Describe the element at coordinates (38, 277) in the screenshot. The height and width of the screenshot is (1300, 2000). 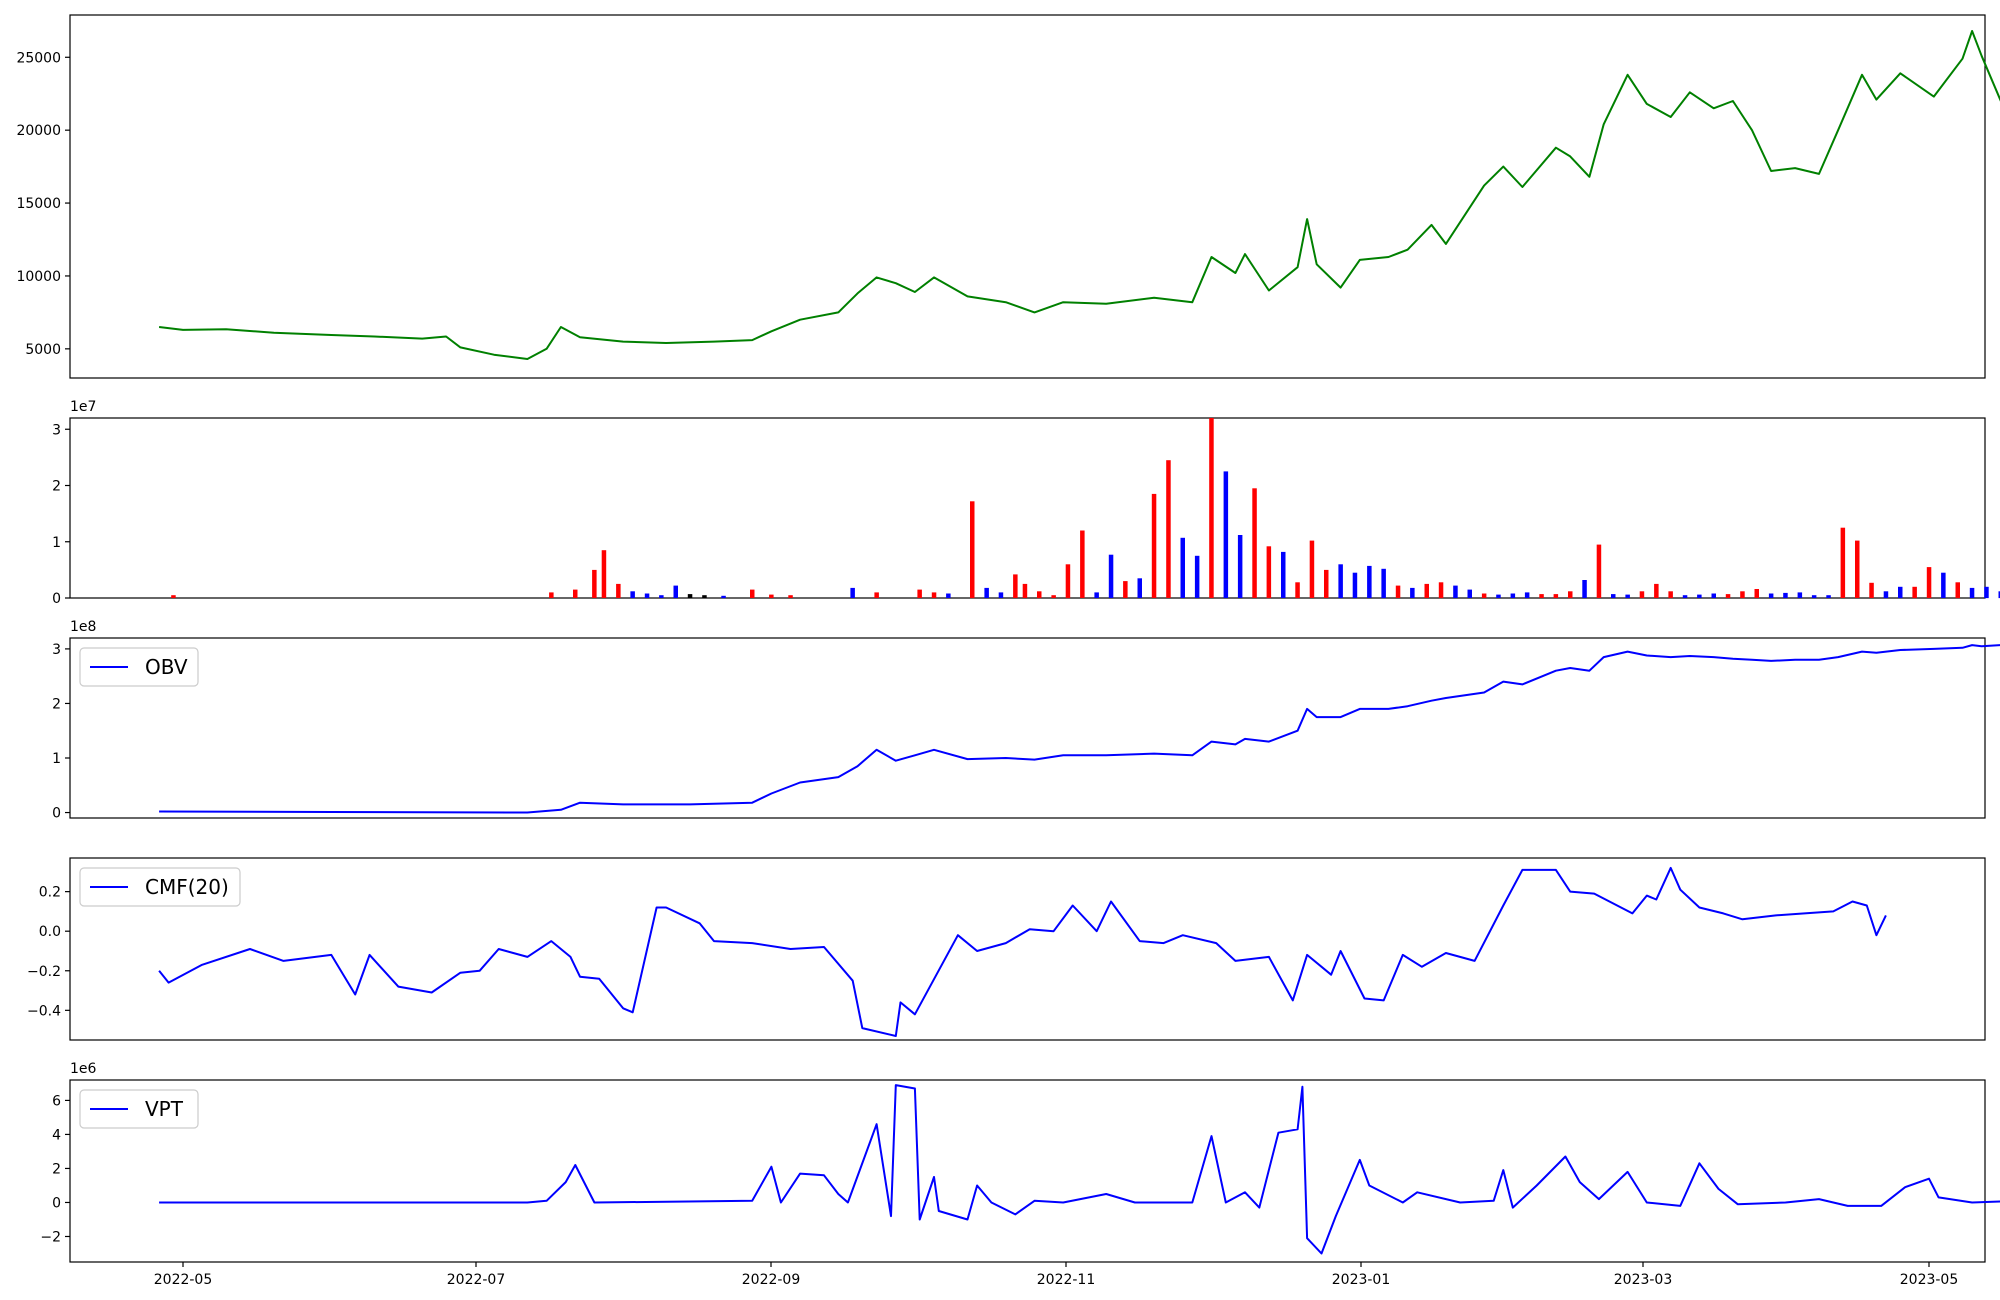
I see `y-tick-label: 10000` at that location.